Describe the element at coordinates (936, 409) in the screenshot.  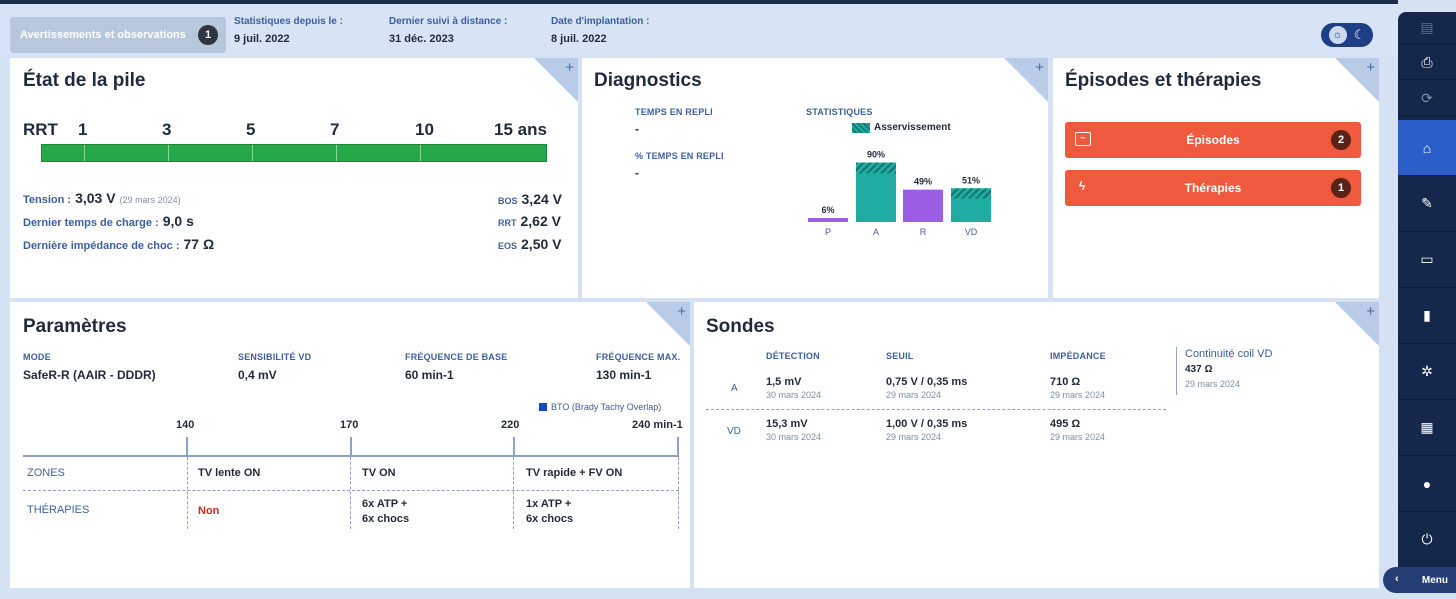
I see `lead-row-divider` at that location.